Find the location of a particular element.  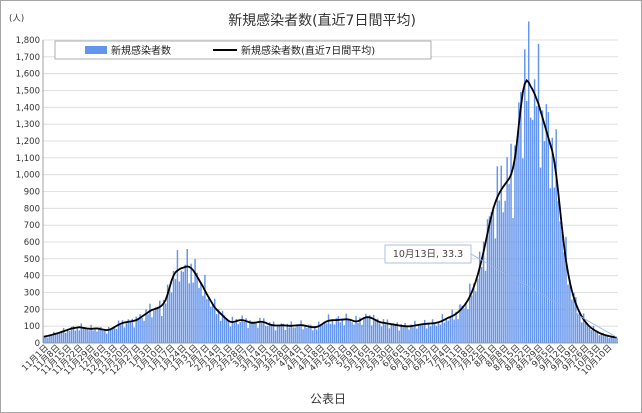

y-tick-label: 100 is located at coordinates (32, 327).